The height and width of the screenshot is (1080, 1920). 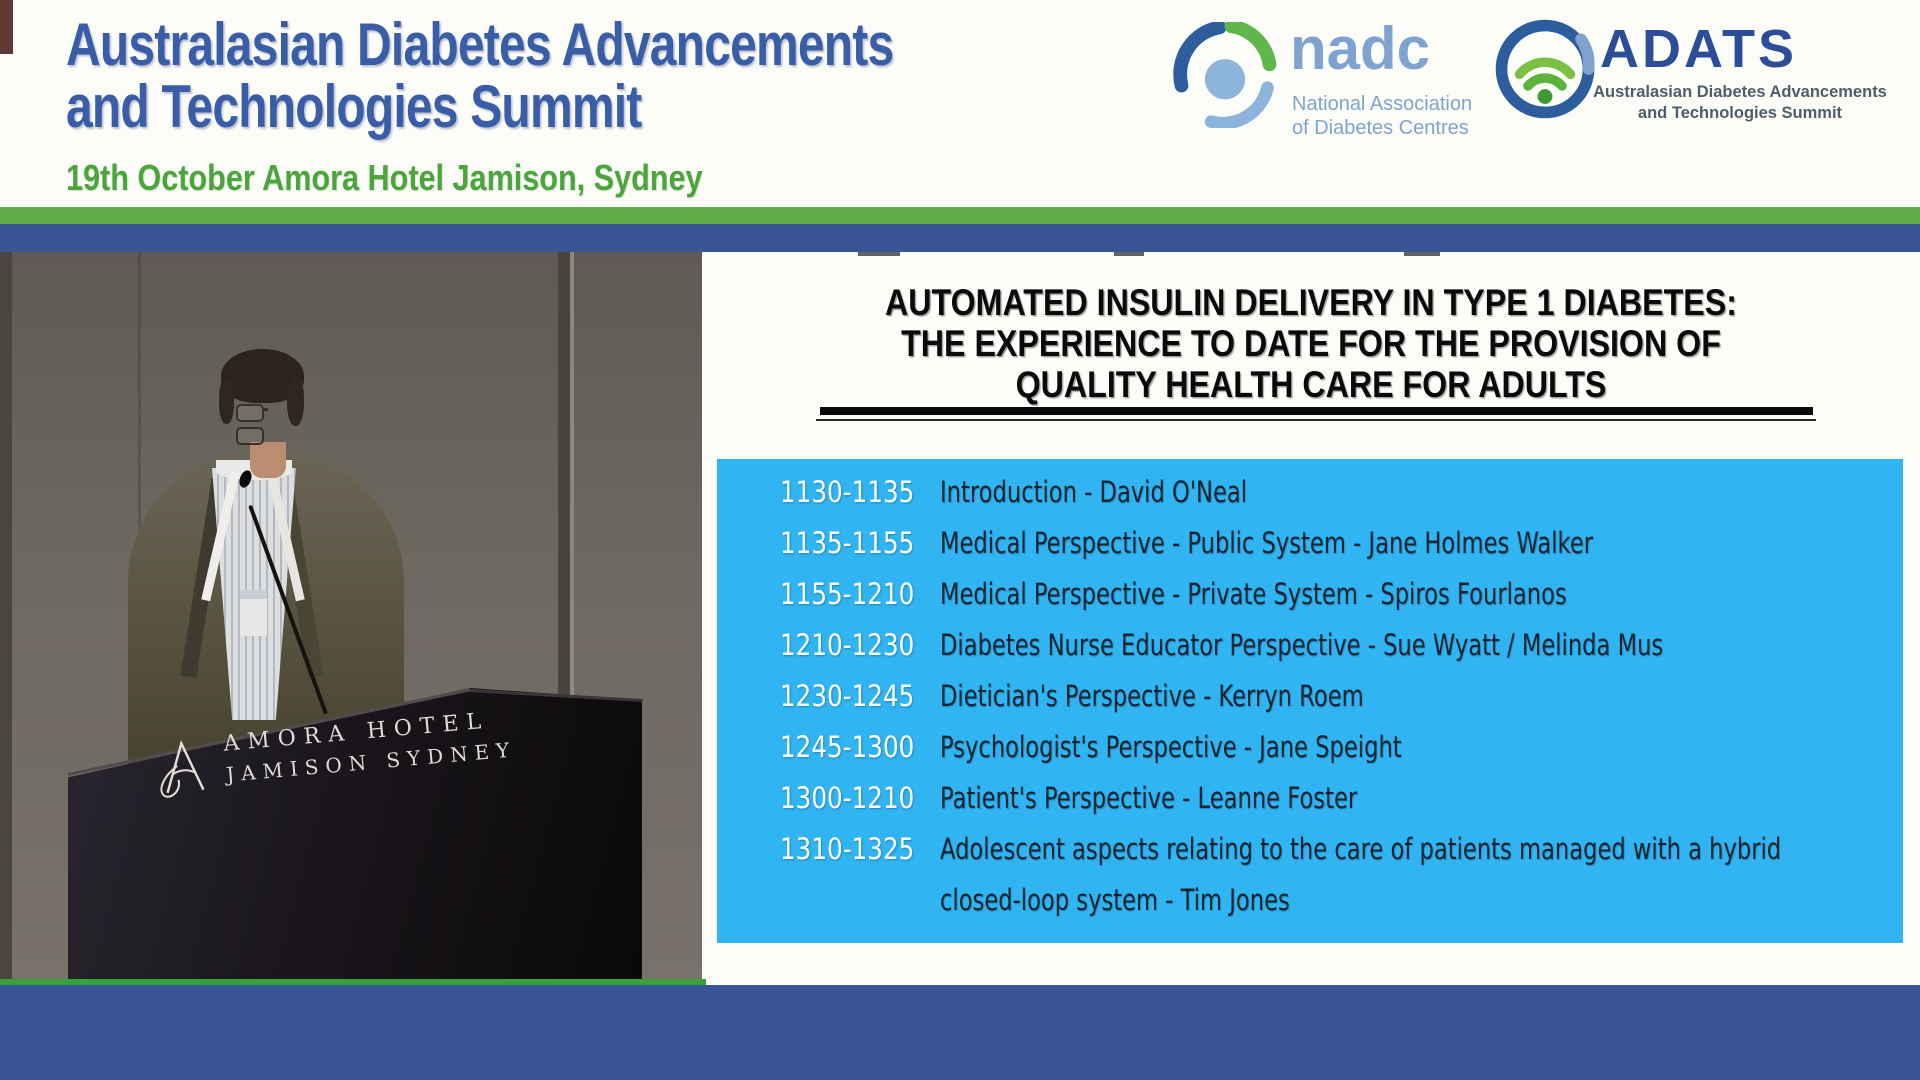 I want to click on adats-wordmark: ADATS, so click(x=1698, y=49).